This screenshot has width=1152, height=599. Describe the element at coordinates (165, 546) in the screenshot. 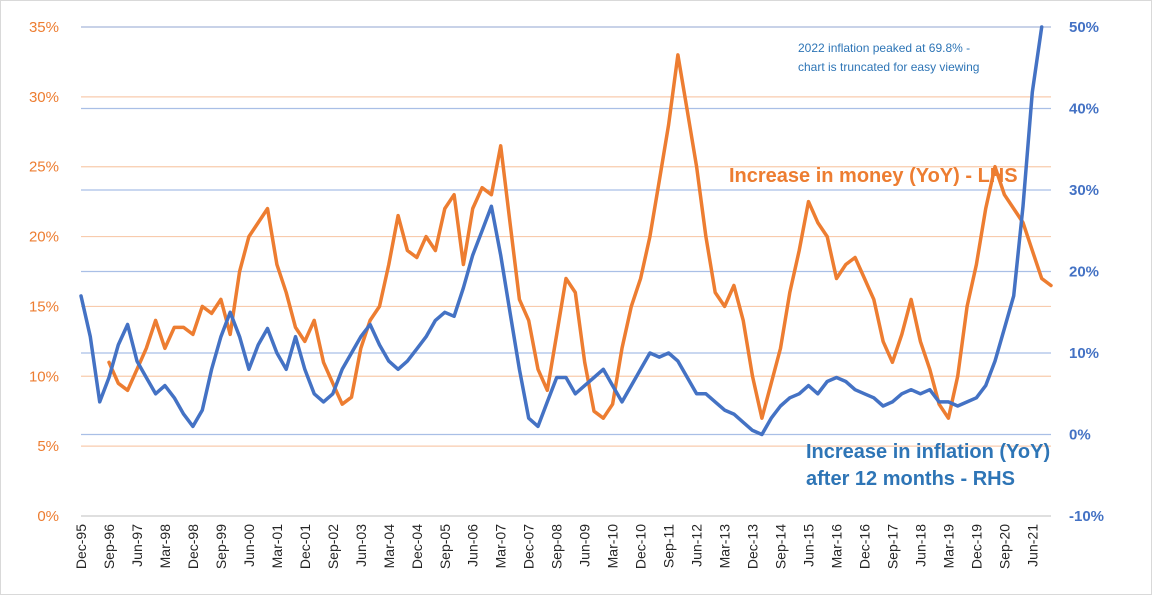

I see `x-tick-label: Mar-98` at that location.